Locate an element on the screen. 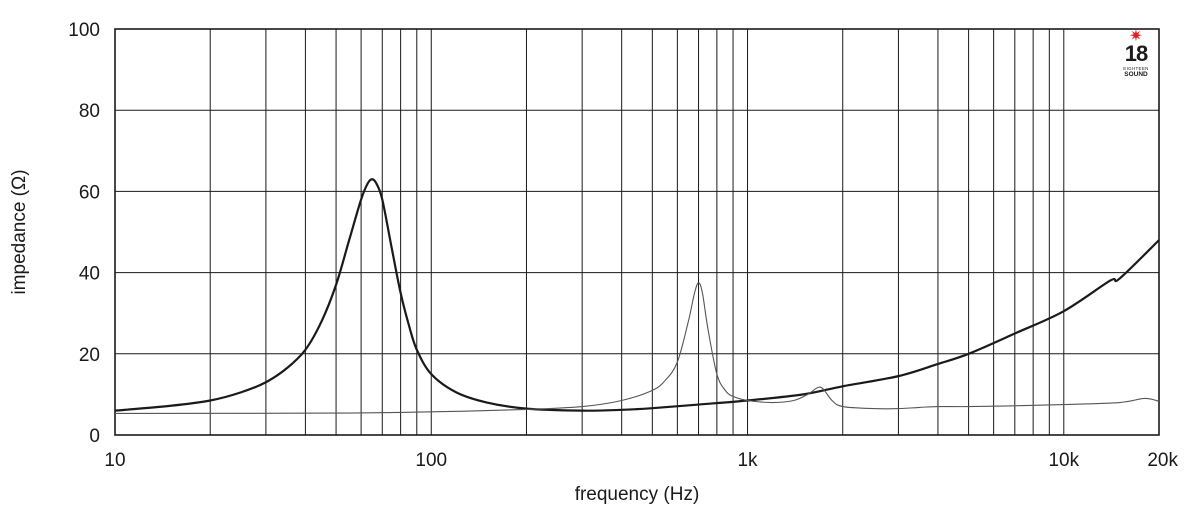  y-tick-label: 40 is located at coordinates (89, 274).